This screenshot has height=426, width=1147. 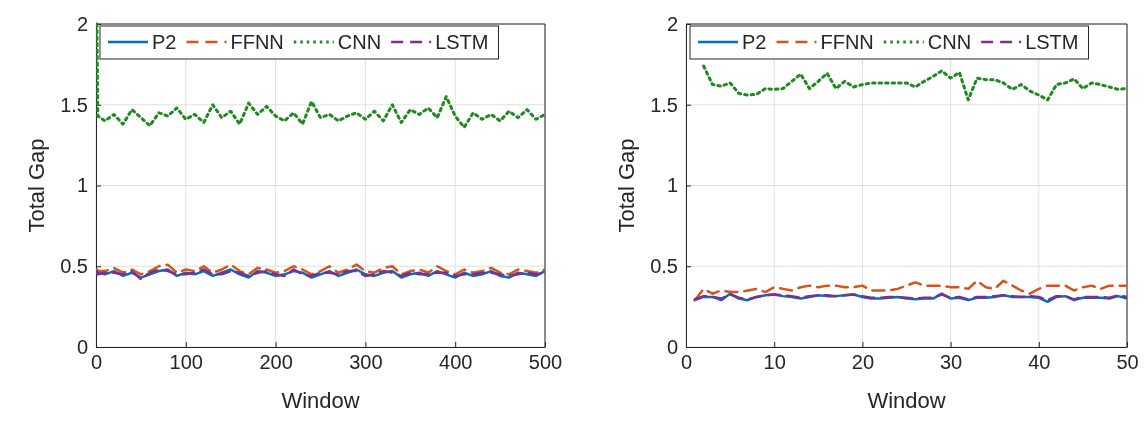 I want to click on x-tick-label: 500, so click(x=545, y=362).